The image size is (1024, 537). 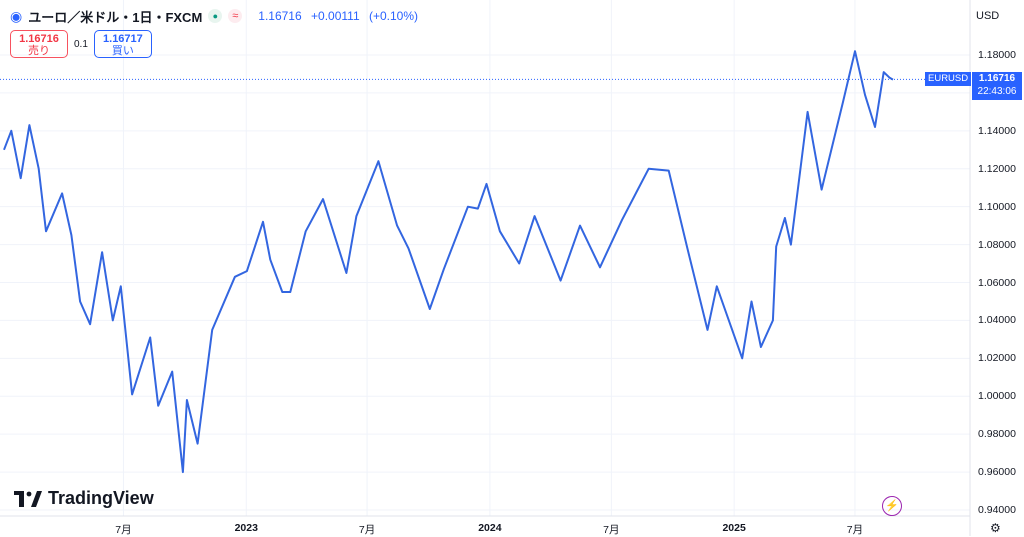 I want to click on price-tick-label: 1.14000, so click(x=997, y=130).